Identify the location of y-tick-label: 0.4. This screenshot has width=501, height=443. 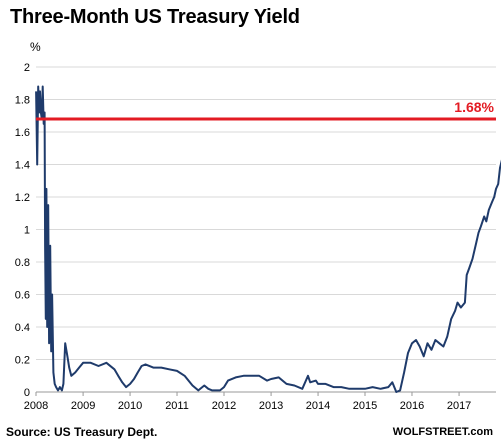
(22, 328).